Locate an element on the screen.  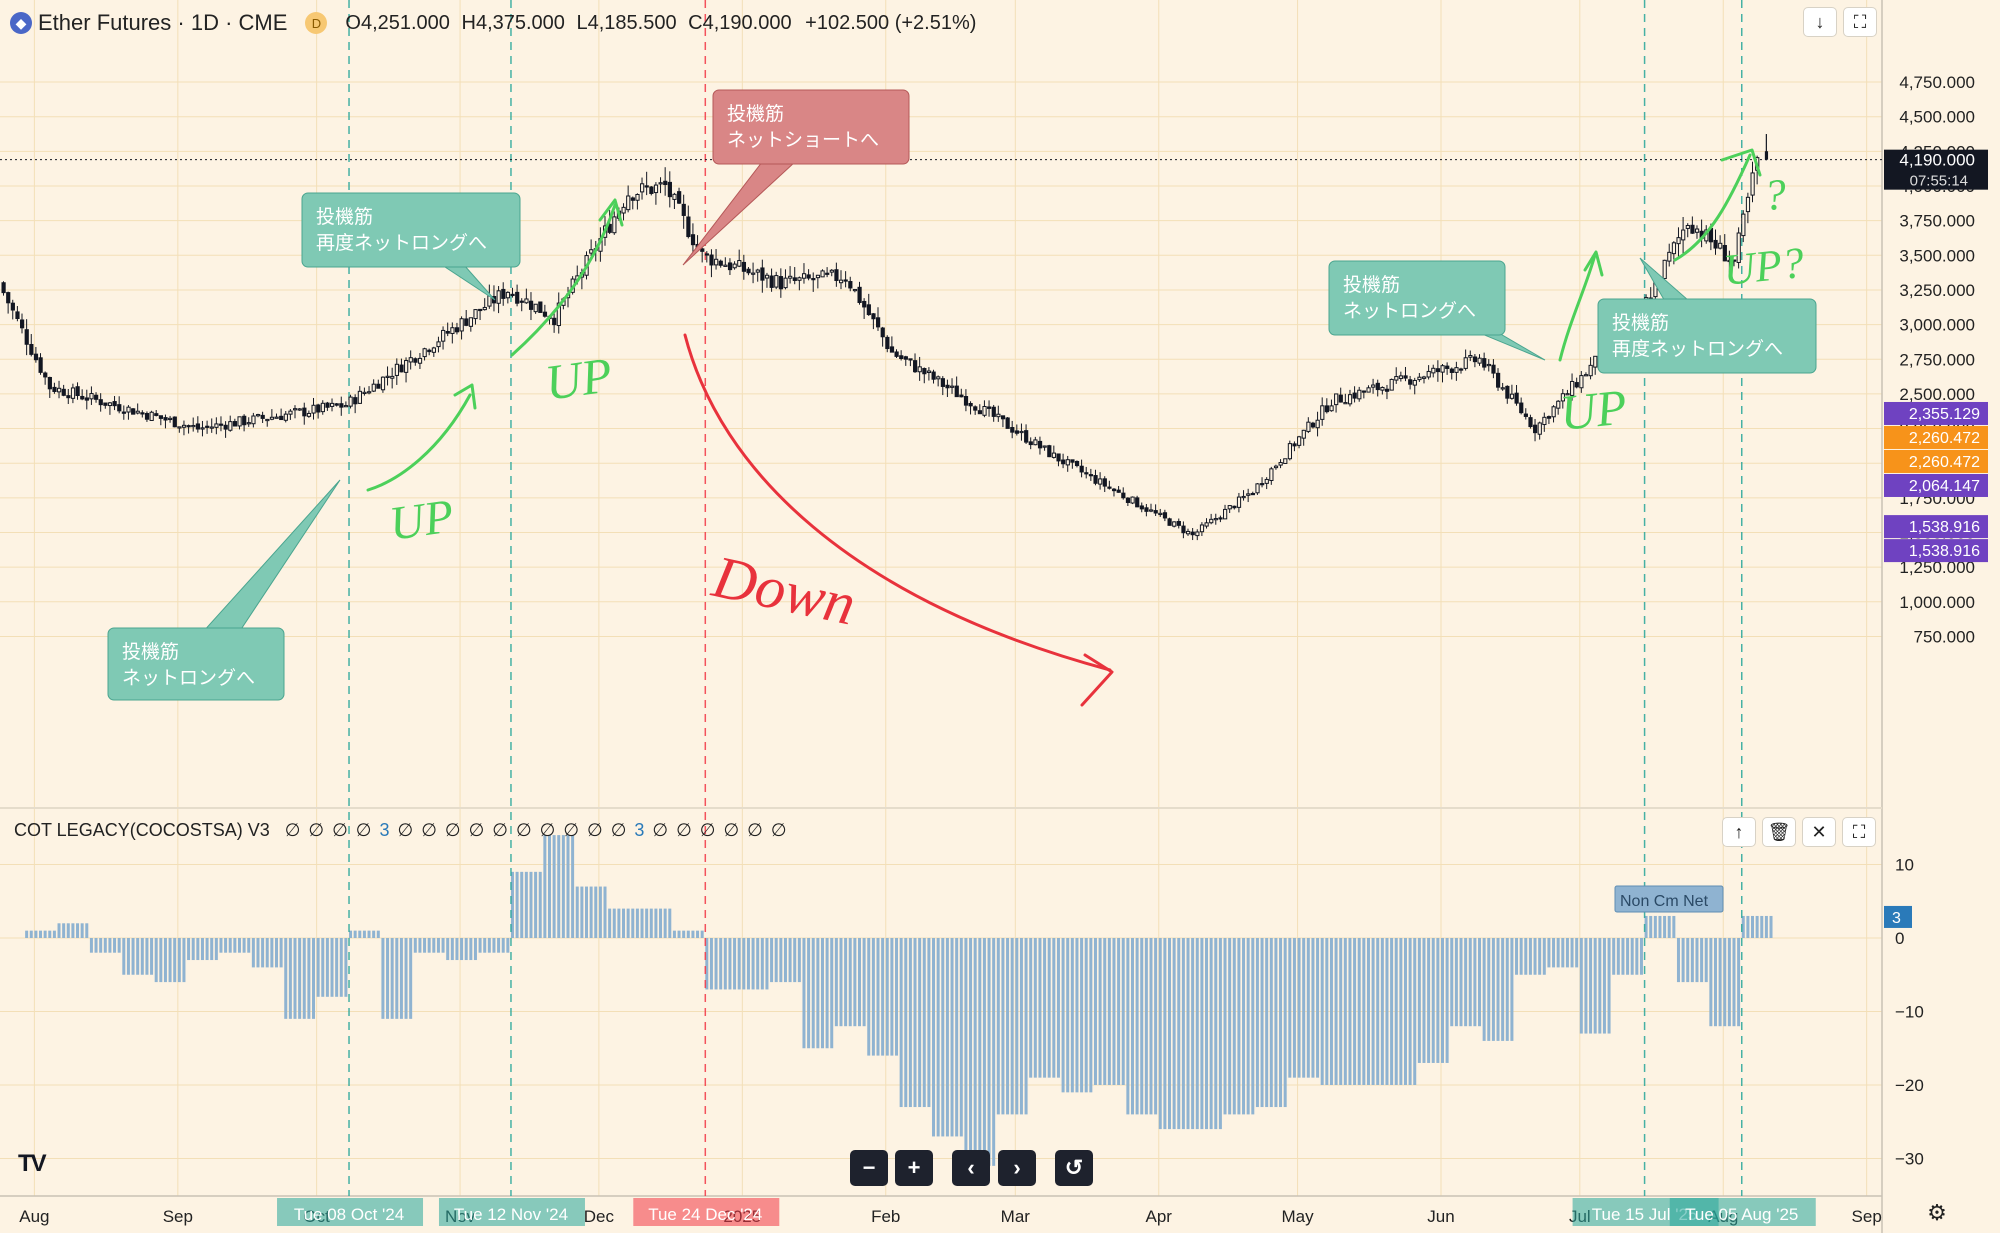
scroll-forward-button: › is located at coordinates (1017, 1168).